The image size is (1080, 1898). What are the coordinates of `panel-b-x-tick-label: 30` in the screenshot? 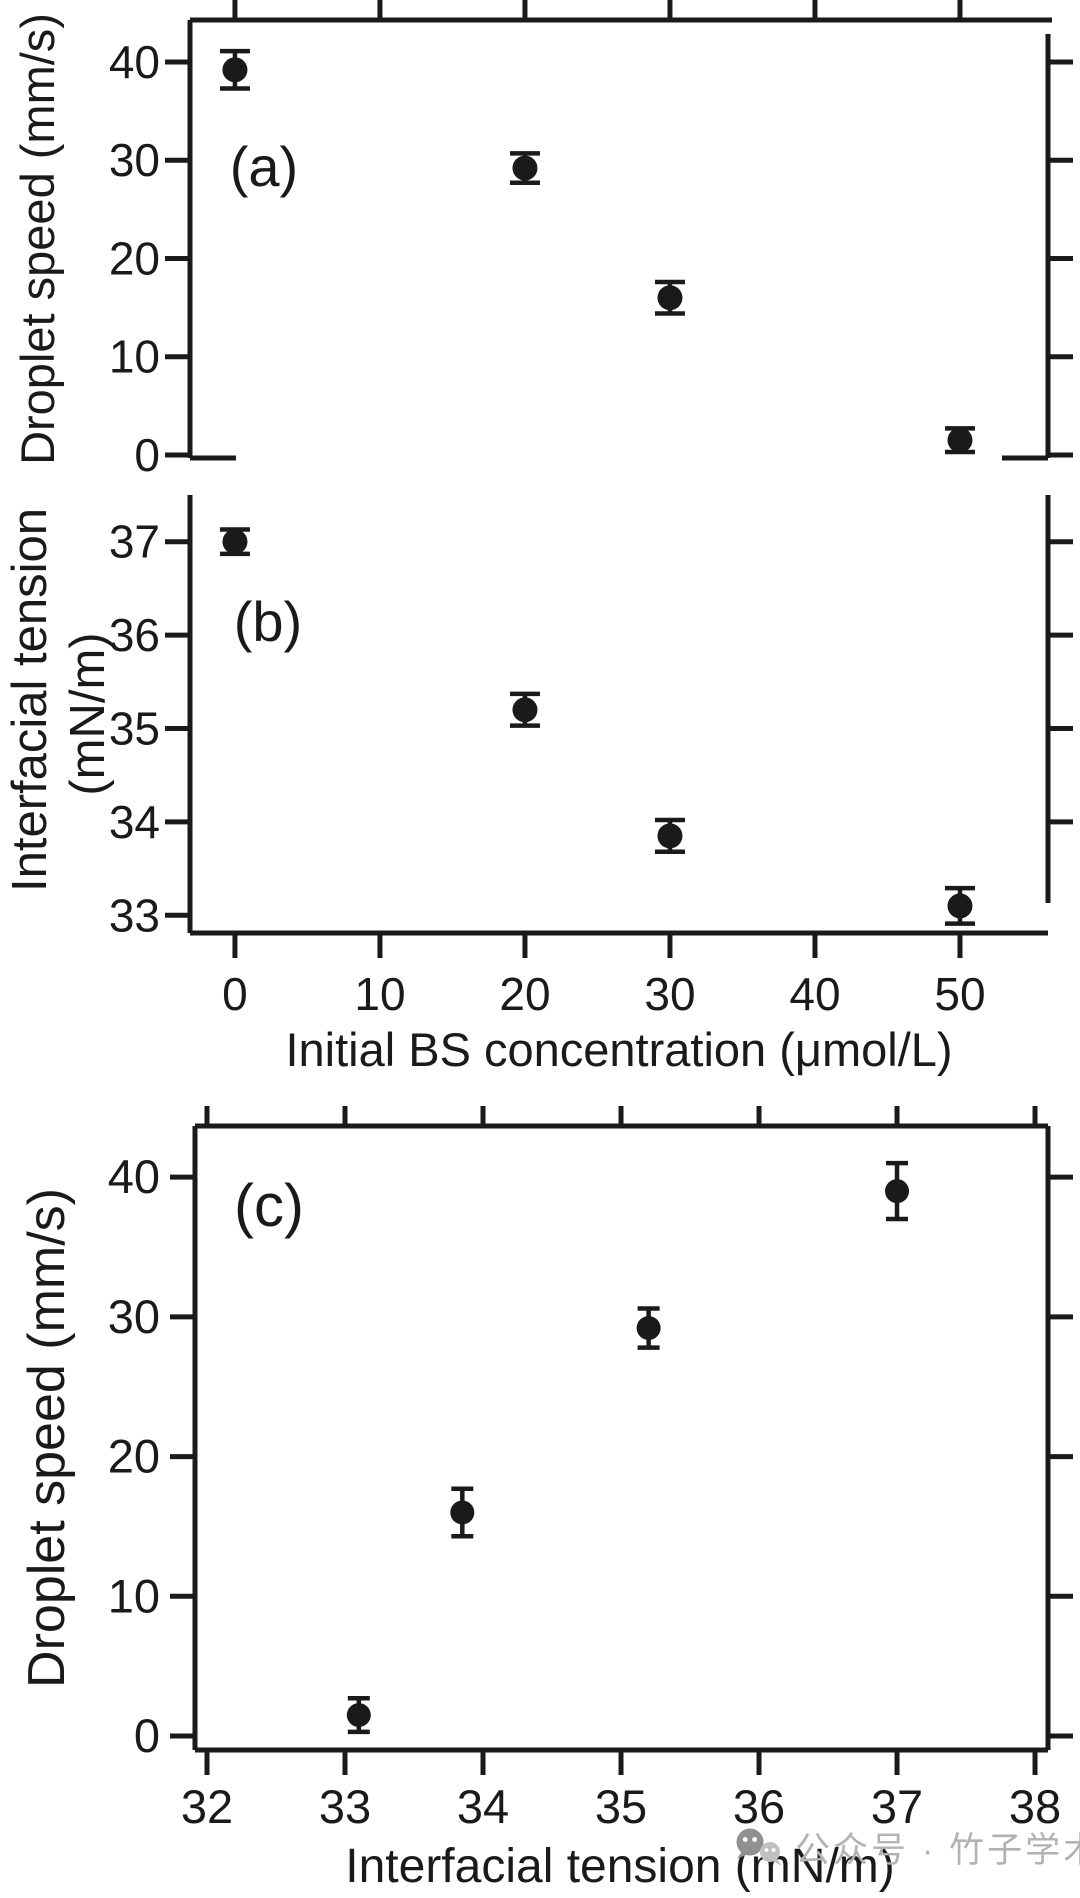 It's located at (669, 994).